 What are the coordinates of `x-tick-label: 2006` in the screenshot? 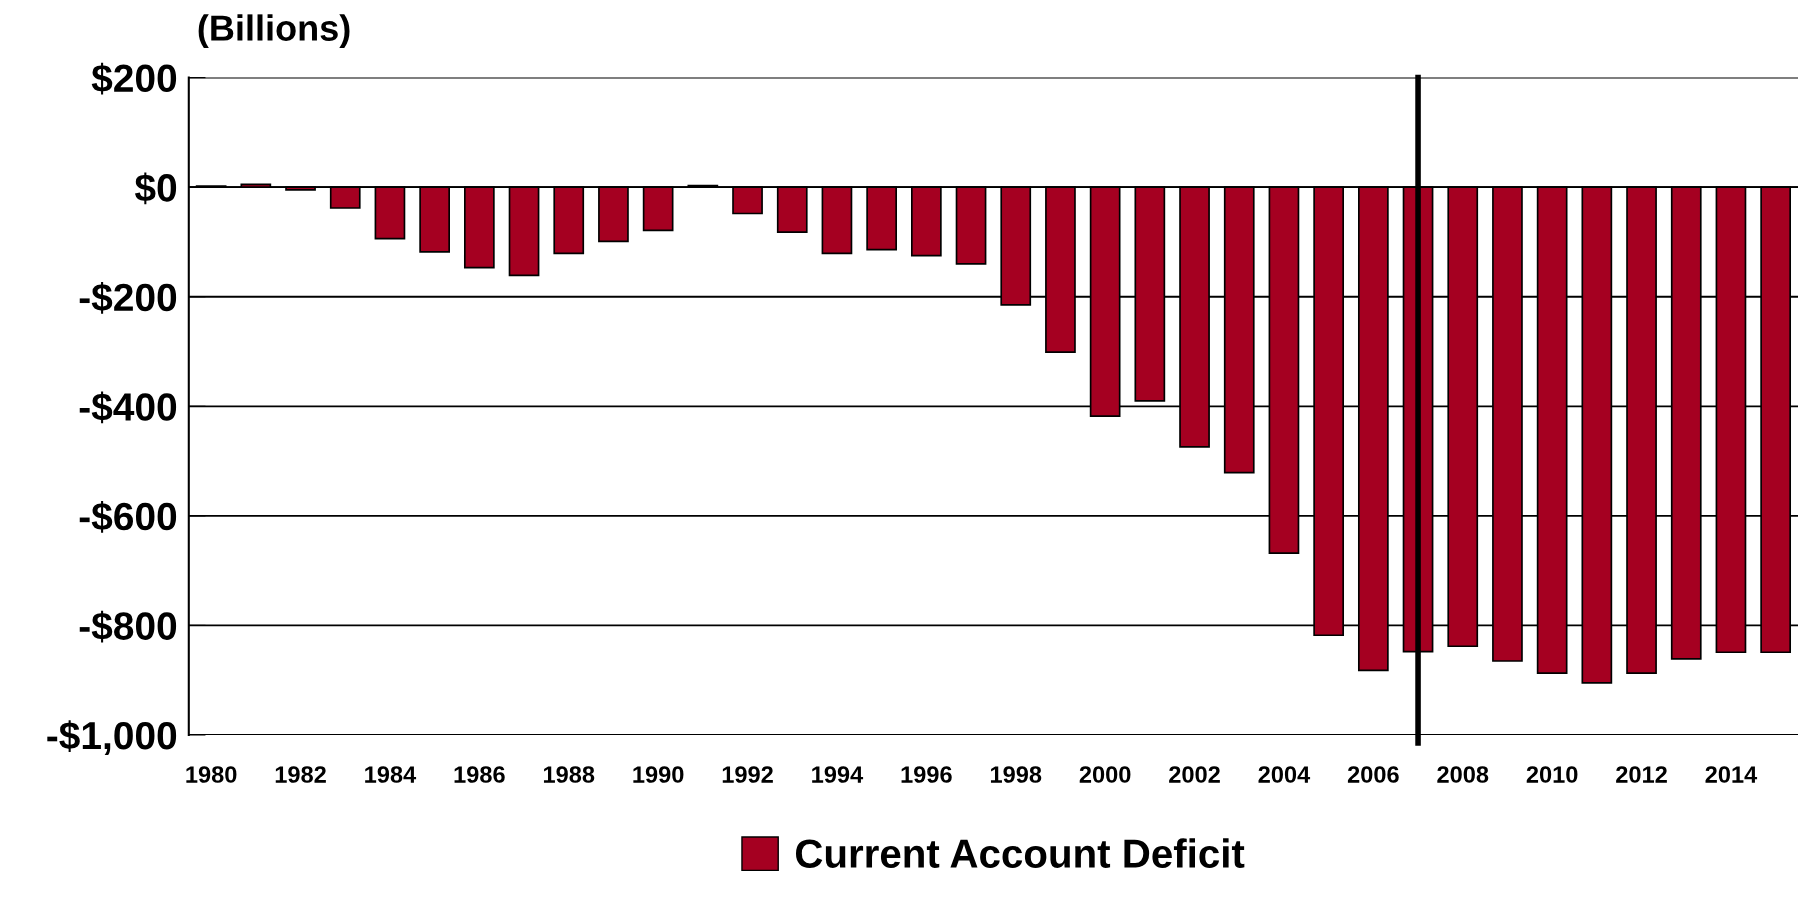 It's located at (1373, 774).